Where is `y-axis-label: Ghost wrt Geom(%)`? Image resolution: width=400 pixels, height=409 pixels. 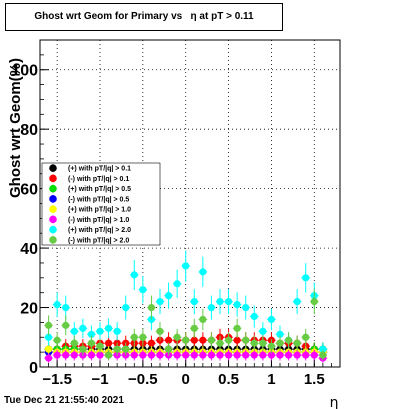
y-axis-label: Ghost wrt Geom(%) is located at coordinates (15, 128).